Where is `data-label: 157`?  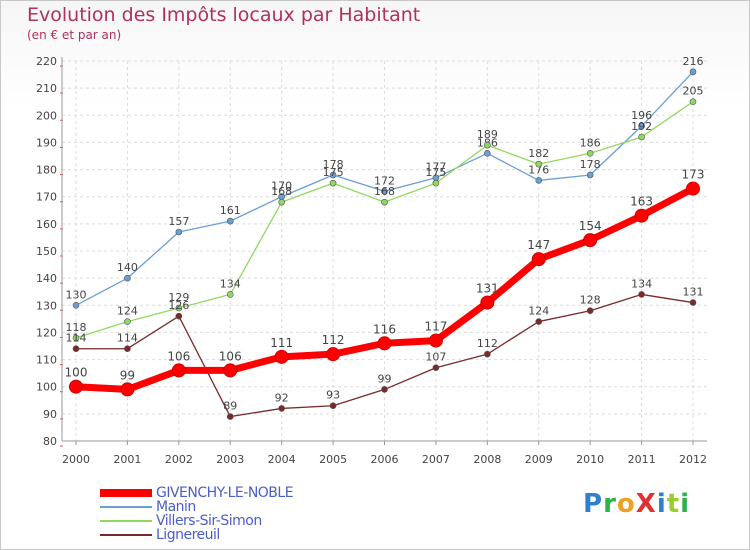 data-label: 157 is located at coordinates (178, 221).